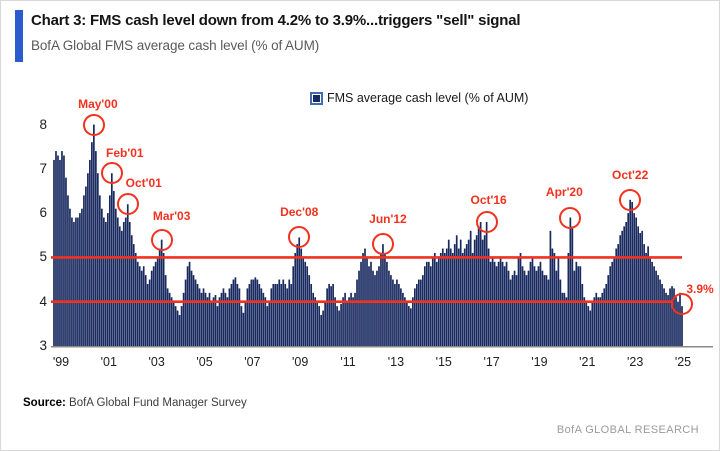  What do you see at coordinates (443, 362) in the screenshot?
I see `x-tick-label: '15` at bounding box center [443, 362].